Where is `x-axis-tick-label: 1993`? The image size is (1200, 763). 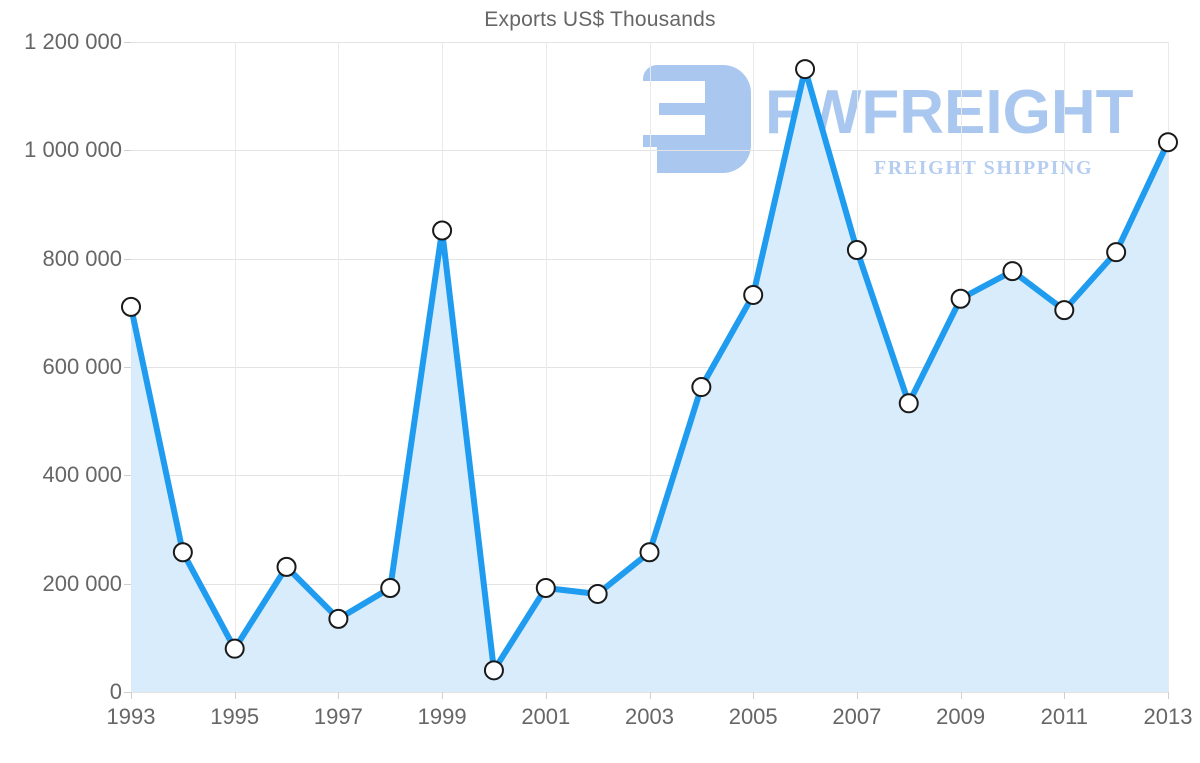 x-axis-tick-label: 1993 is located at coordinates (131, 716).